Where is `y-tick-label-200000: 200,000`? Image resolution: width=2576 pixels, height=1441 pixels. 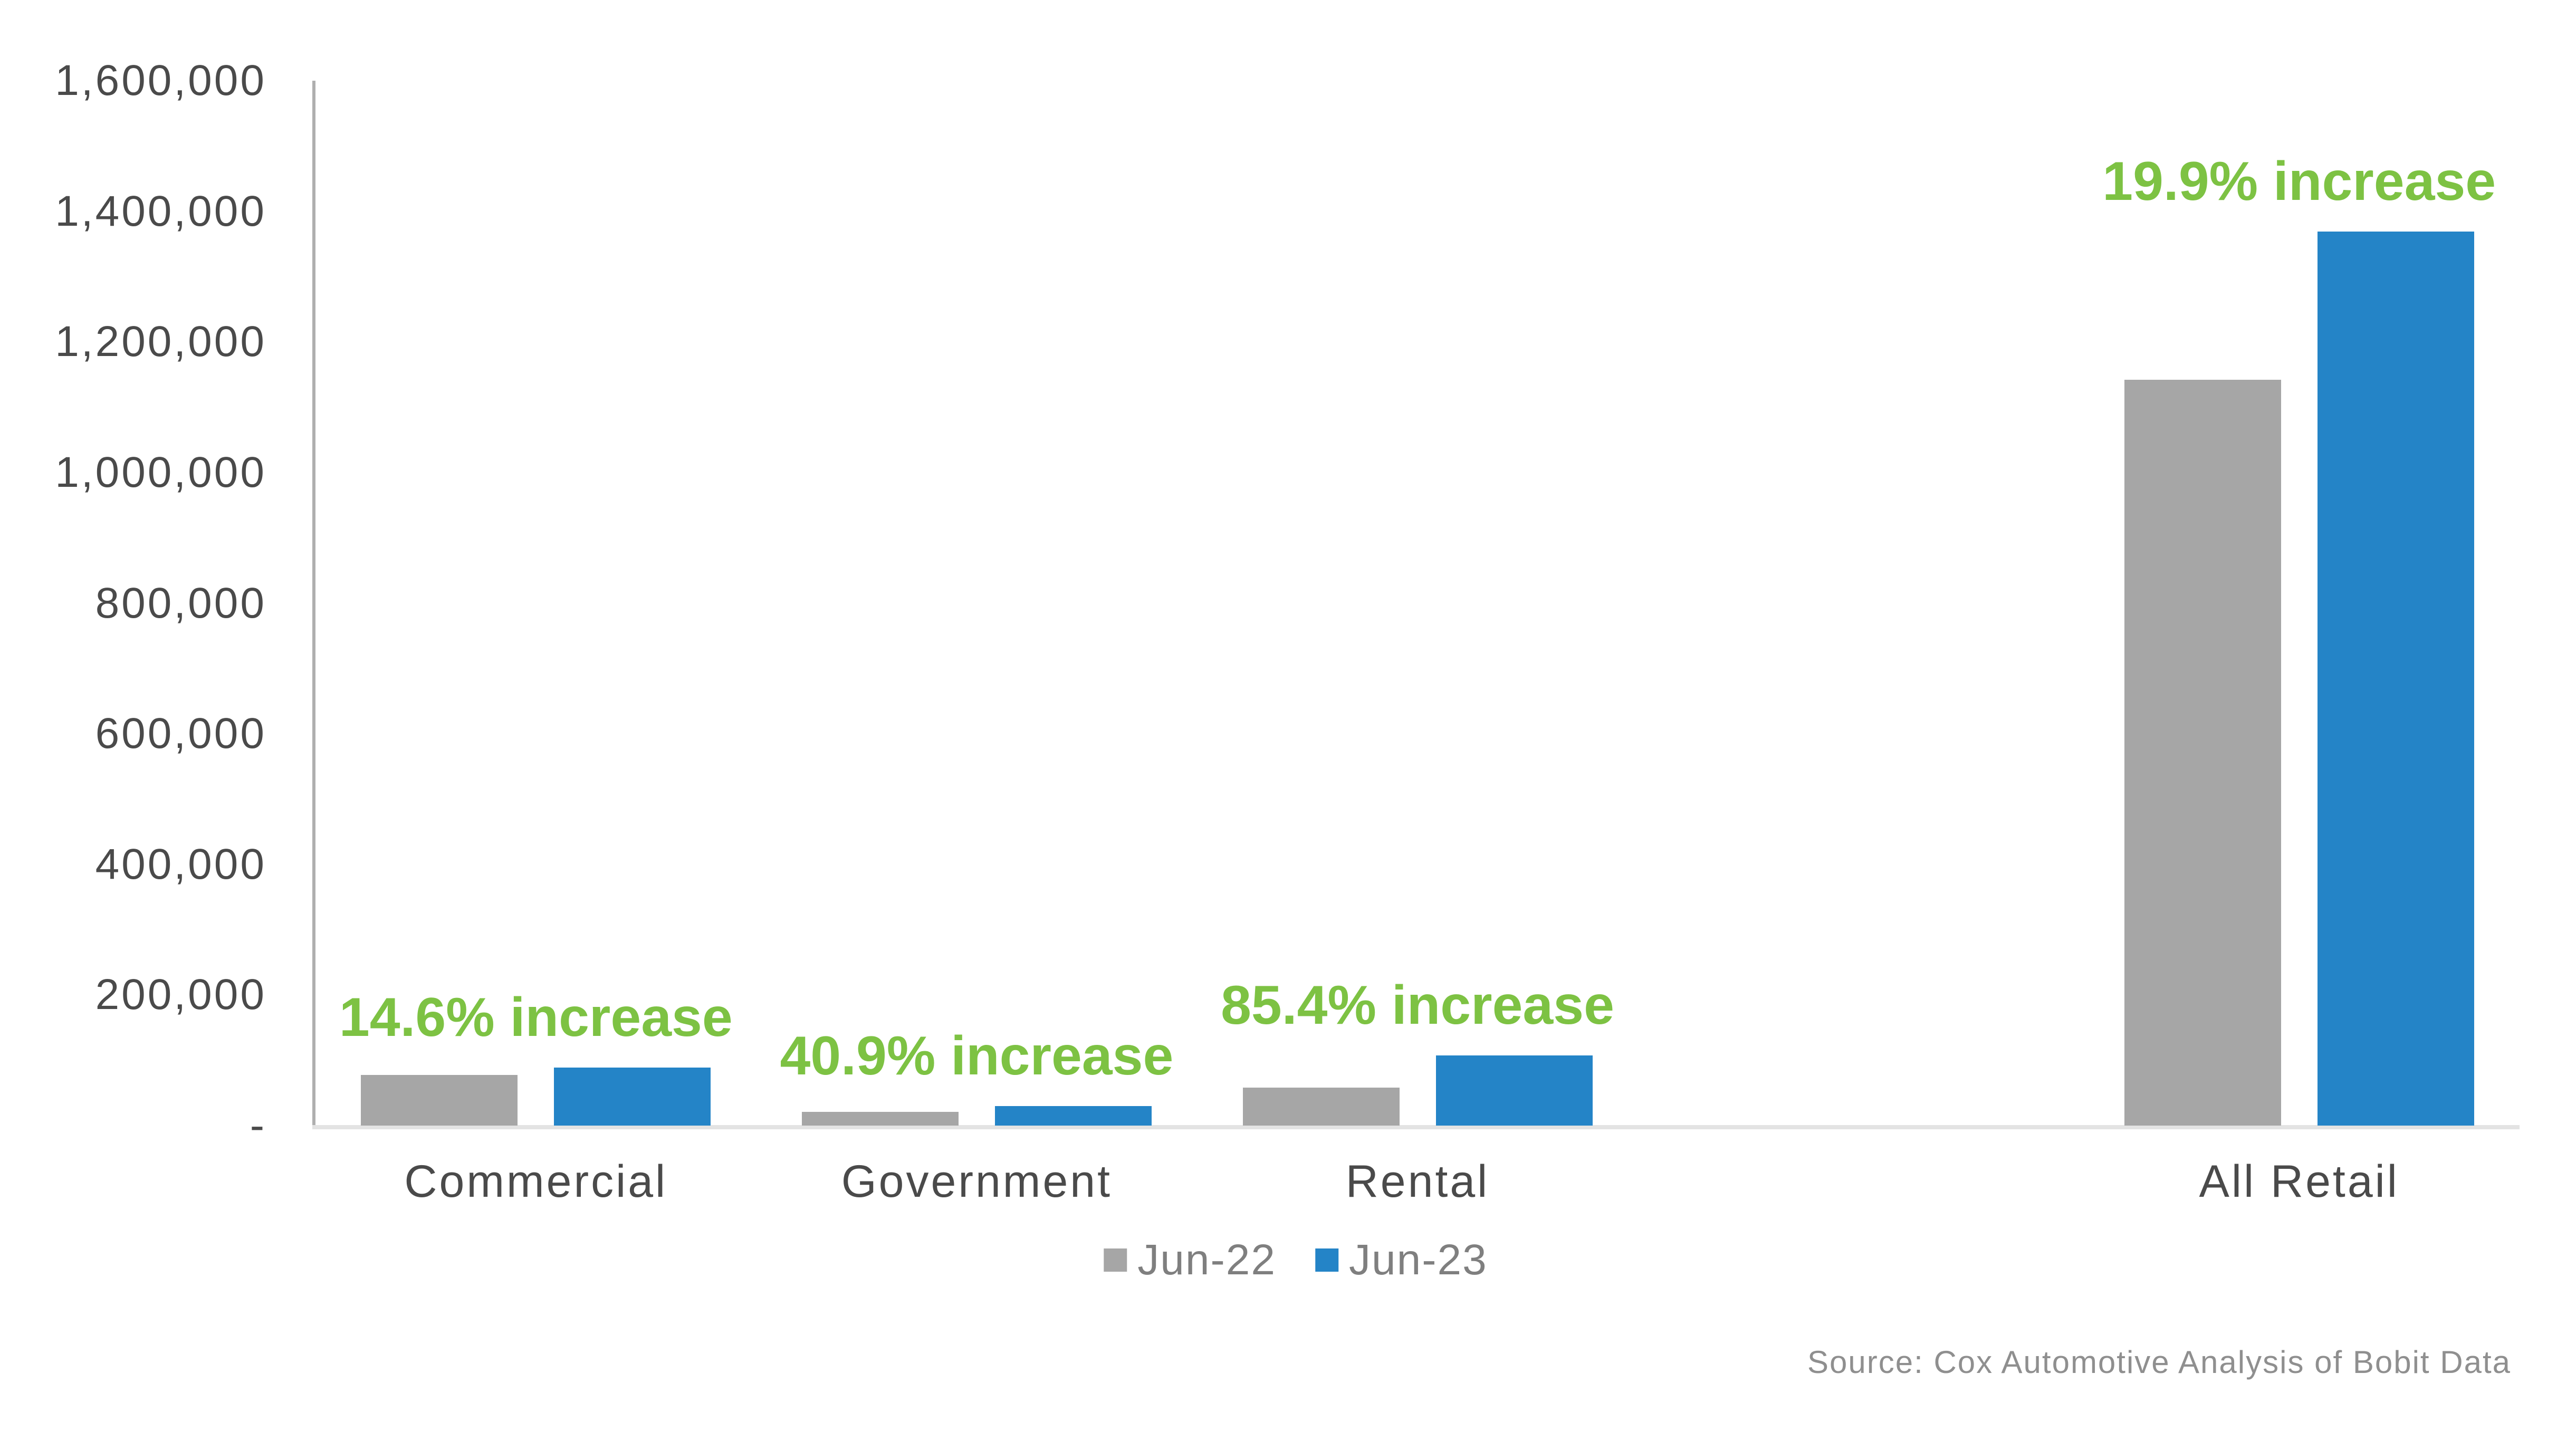 y-tick-label-200000: 200,000 is located at coordinates (180, 995).